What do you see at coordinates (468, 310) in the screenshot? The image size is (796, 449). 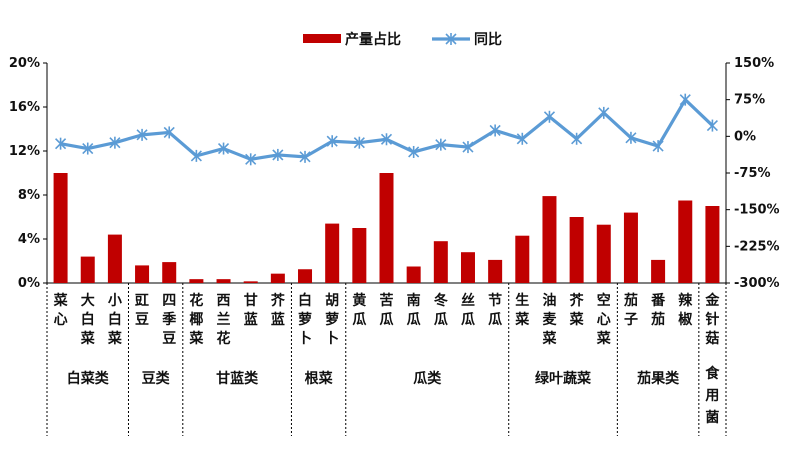 I see `category-label-丝瓜: 丝瓜` at bounding box center [468, 310].